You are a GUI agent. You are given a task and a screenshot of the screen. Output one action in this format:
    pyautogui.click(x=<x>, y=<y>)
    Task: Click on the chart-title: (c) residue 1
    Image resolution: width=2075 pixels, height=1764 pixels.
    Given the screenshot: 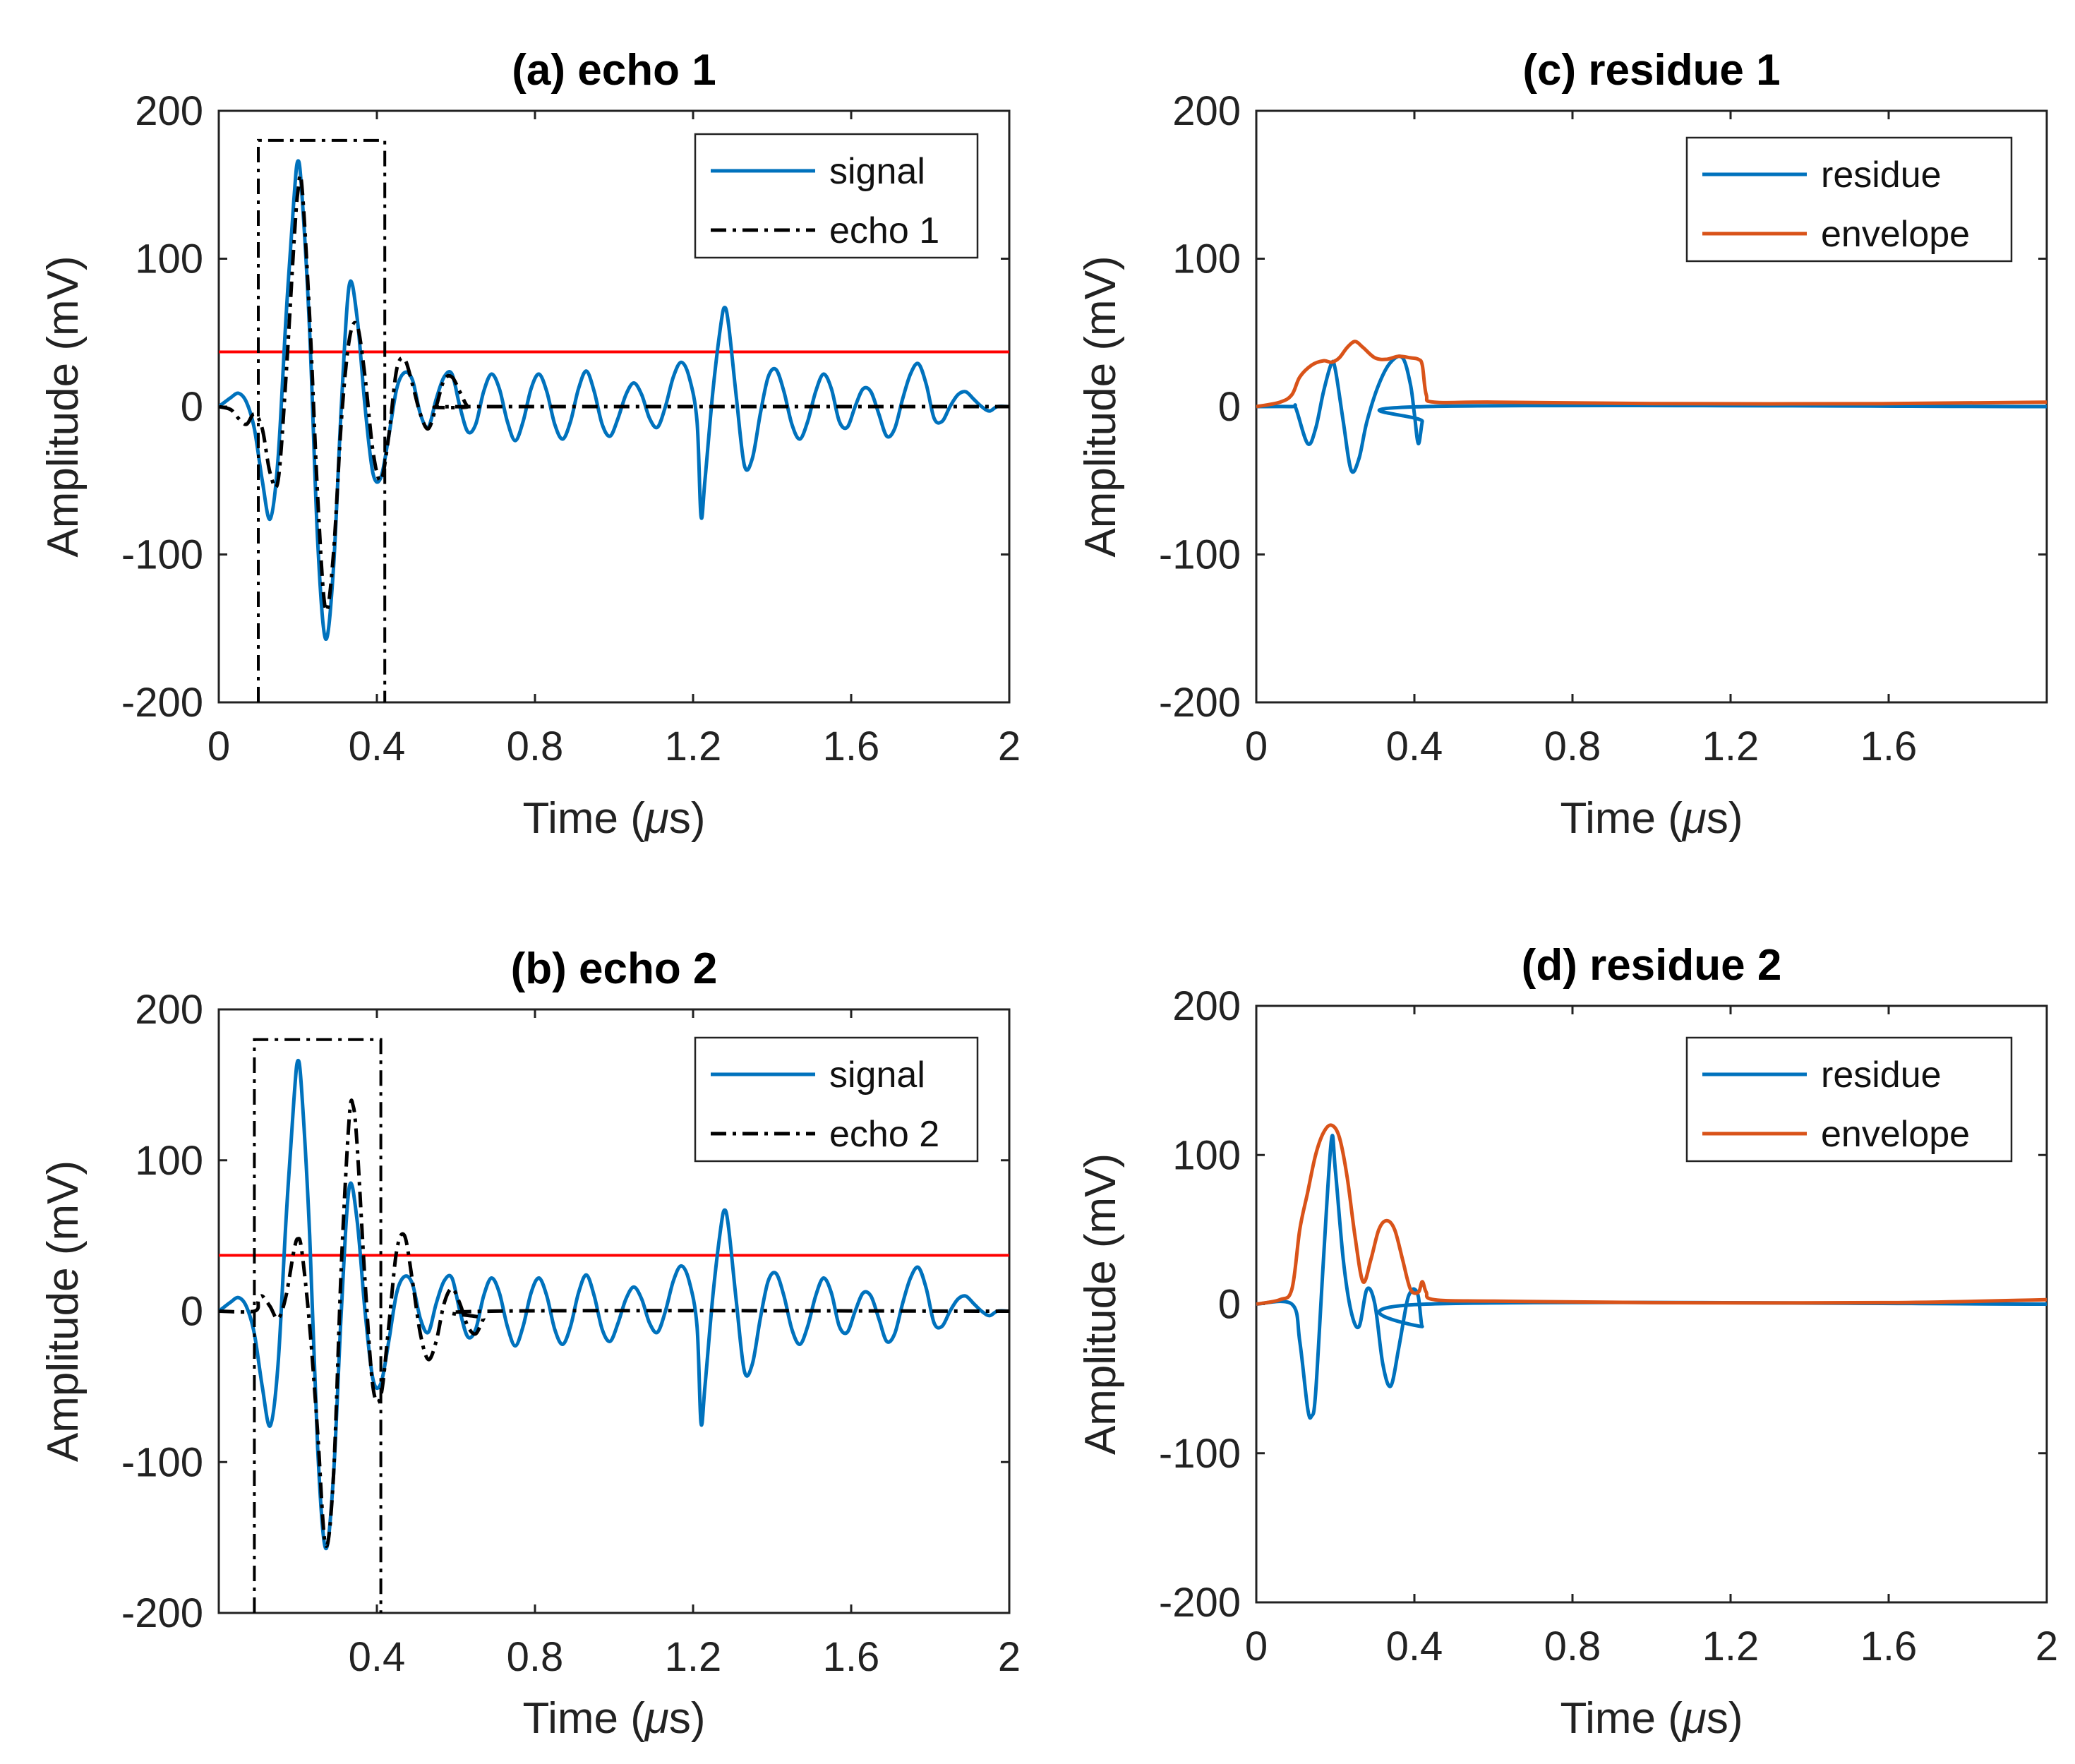 What is the action you would take?
    pyautogui.click(x=1651, y=70)
    